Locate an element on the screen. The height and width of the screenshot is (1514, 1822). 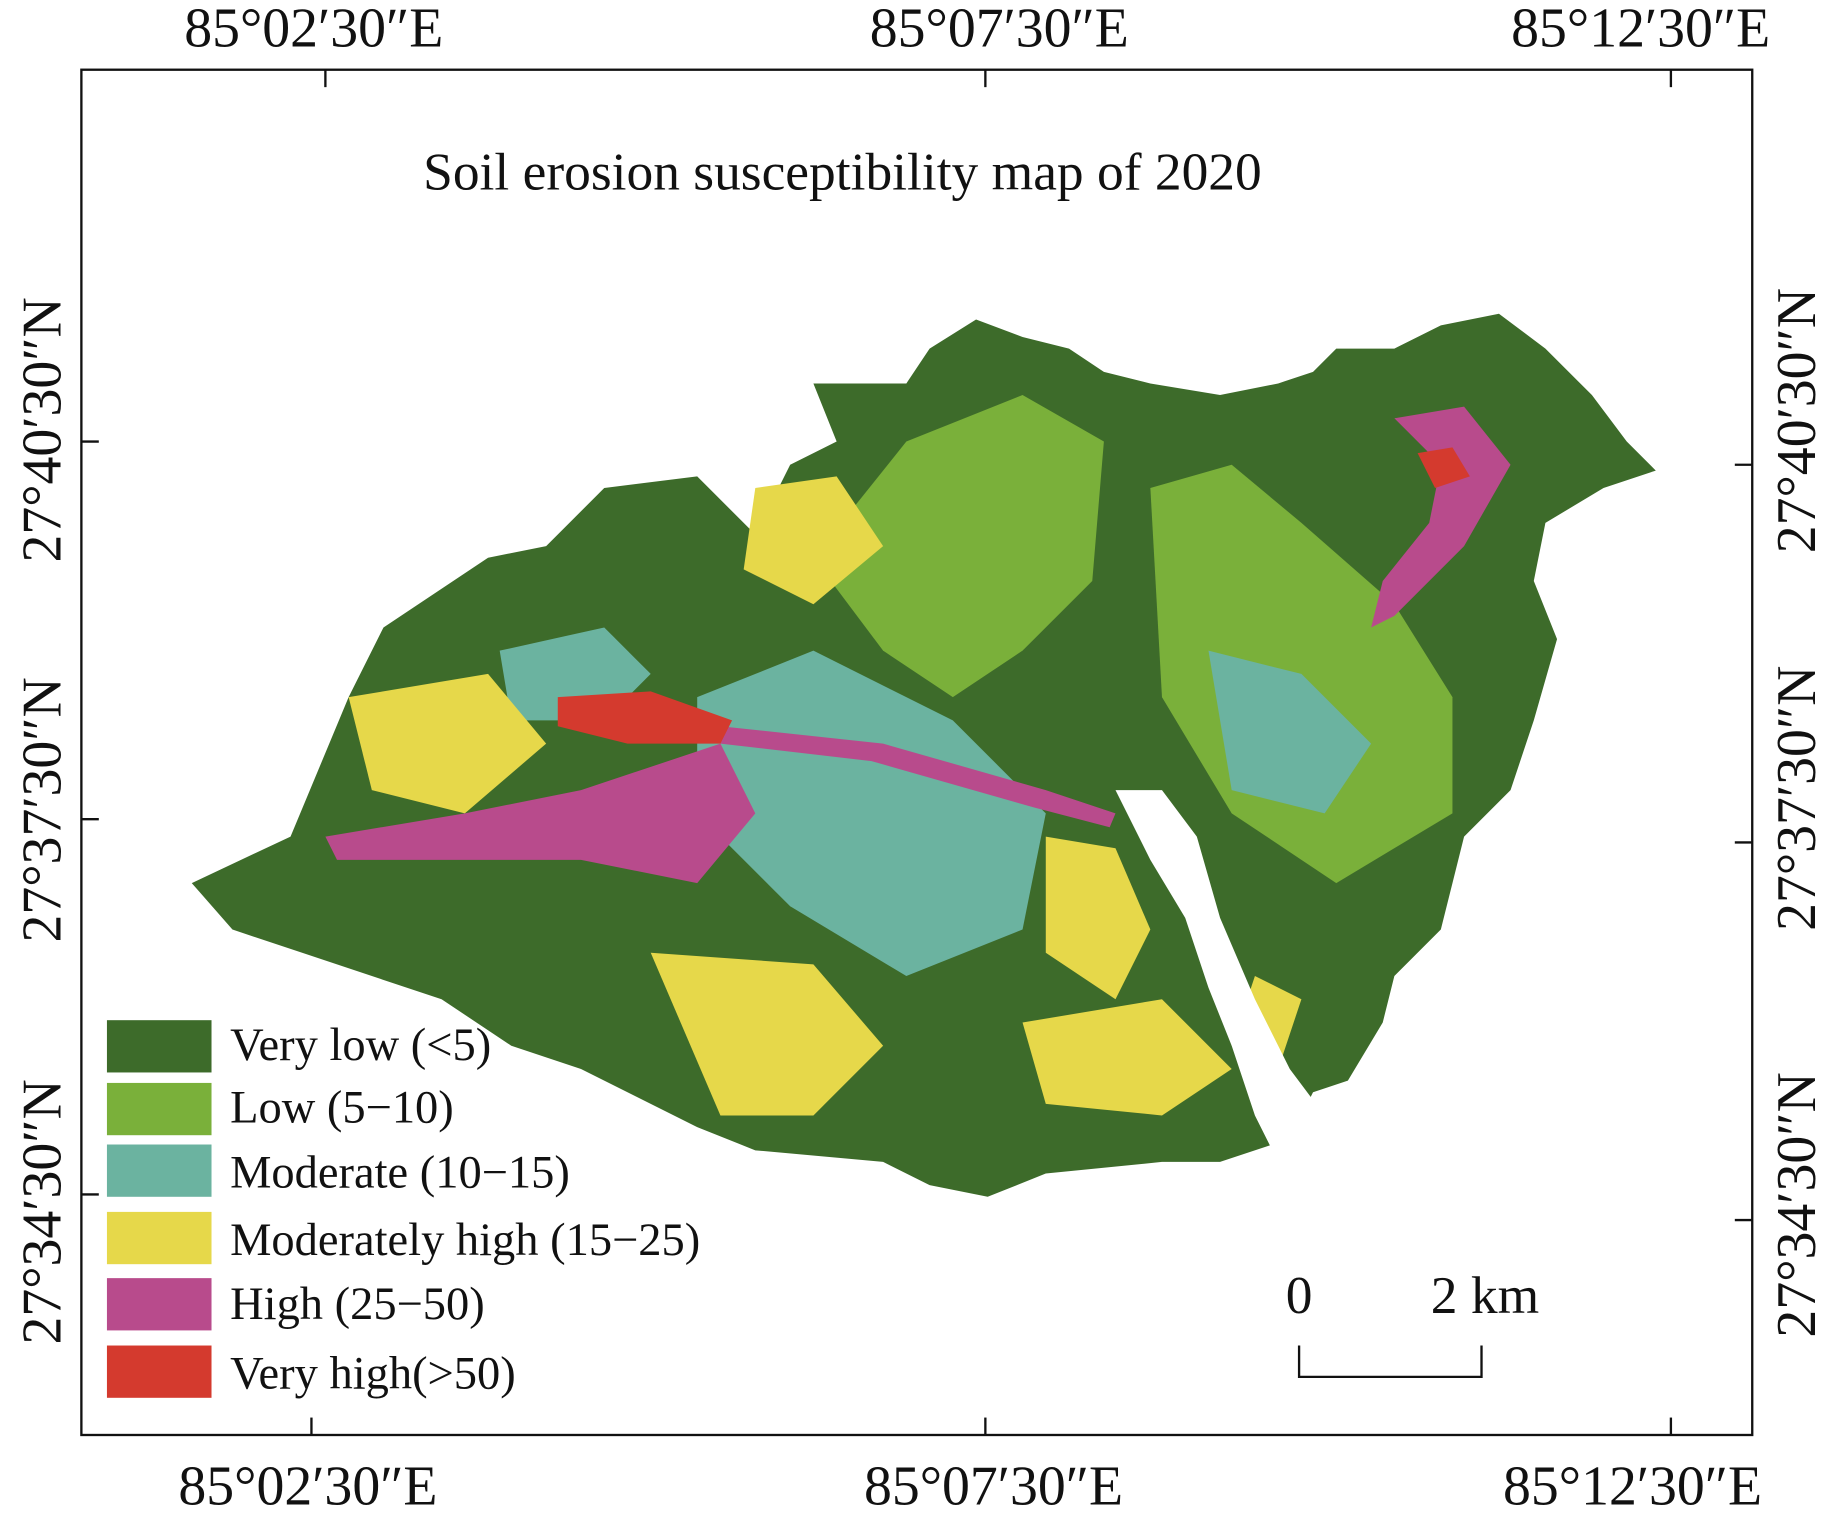
legend-label: Moderate (10−15) is located at coordinates (400, 1173).